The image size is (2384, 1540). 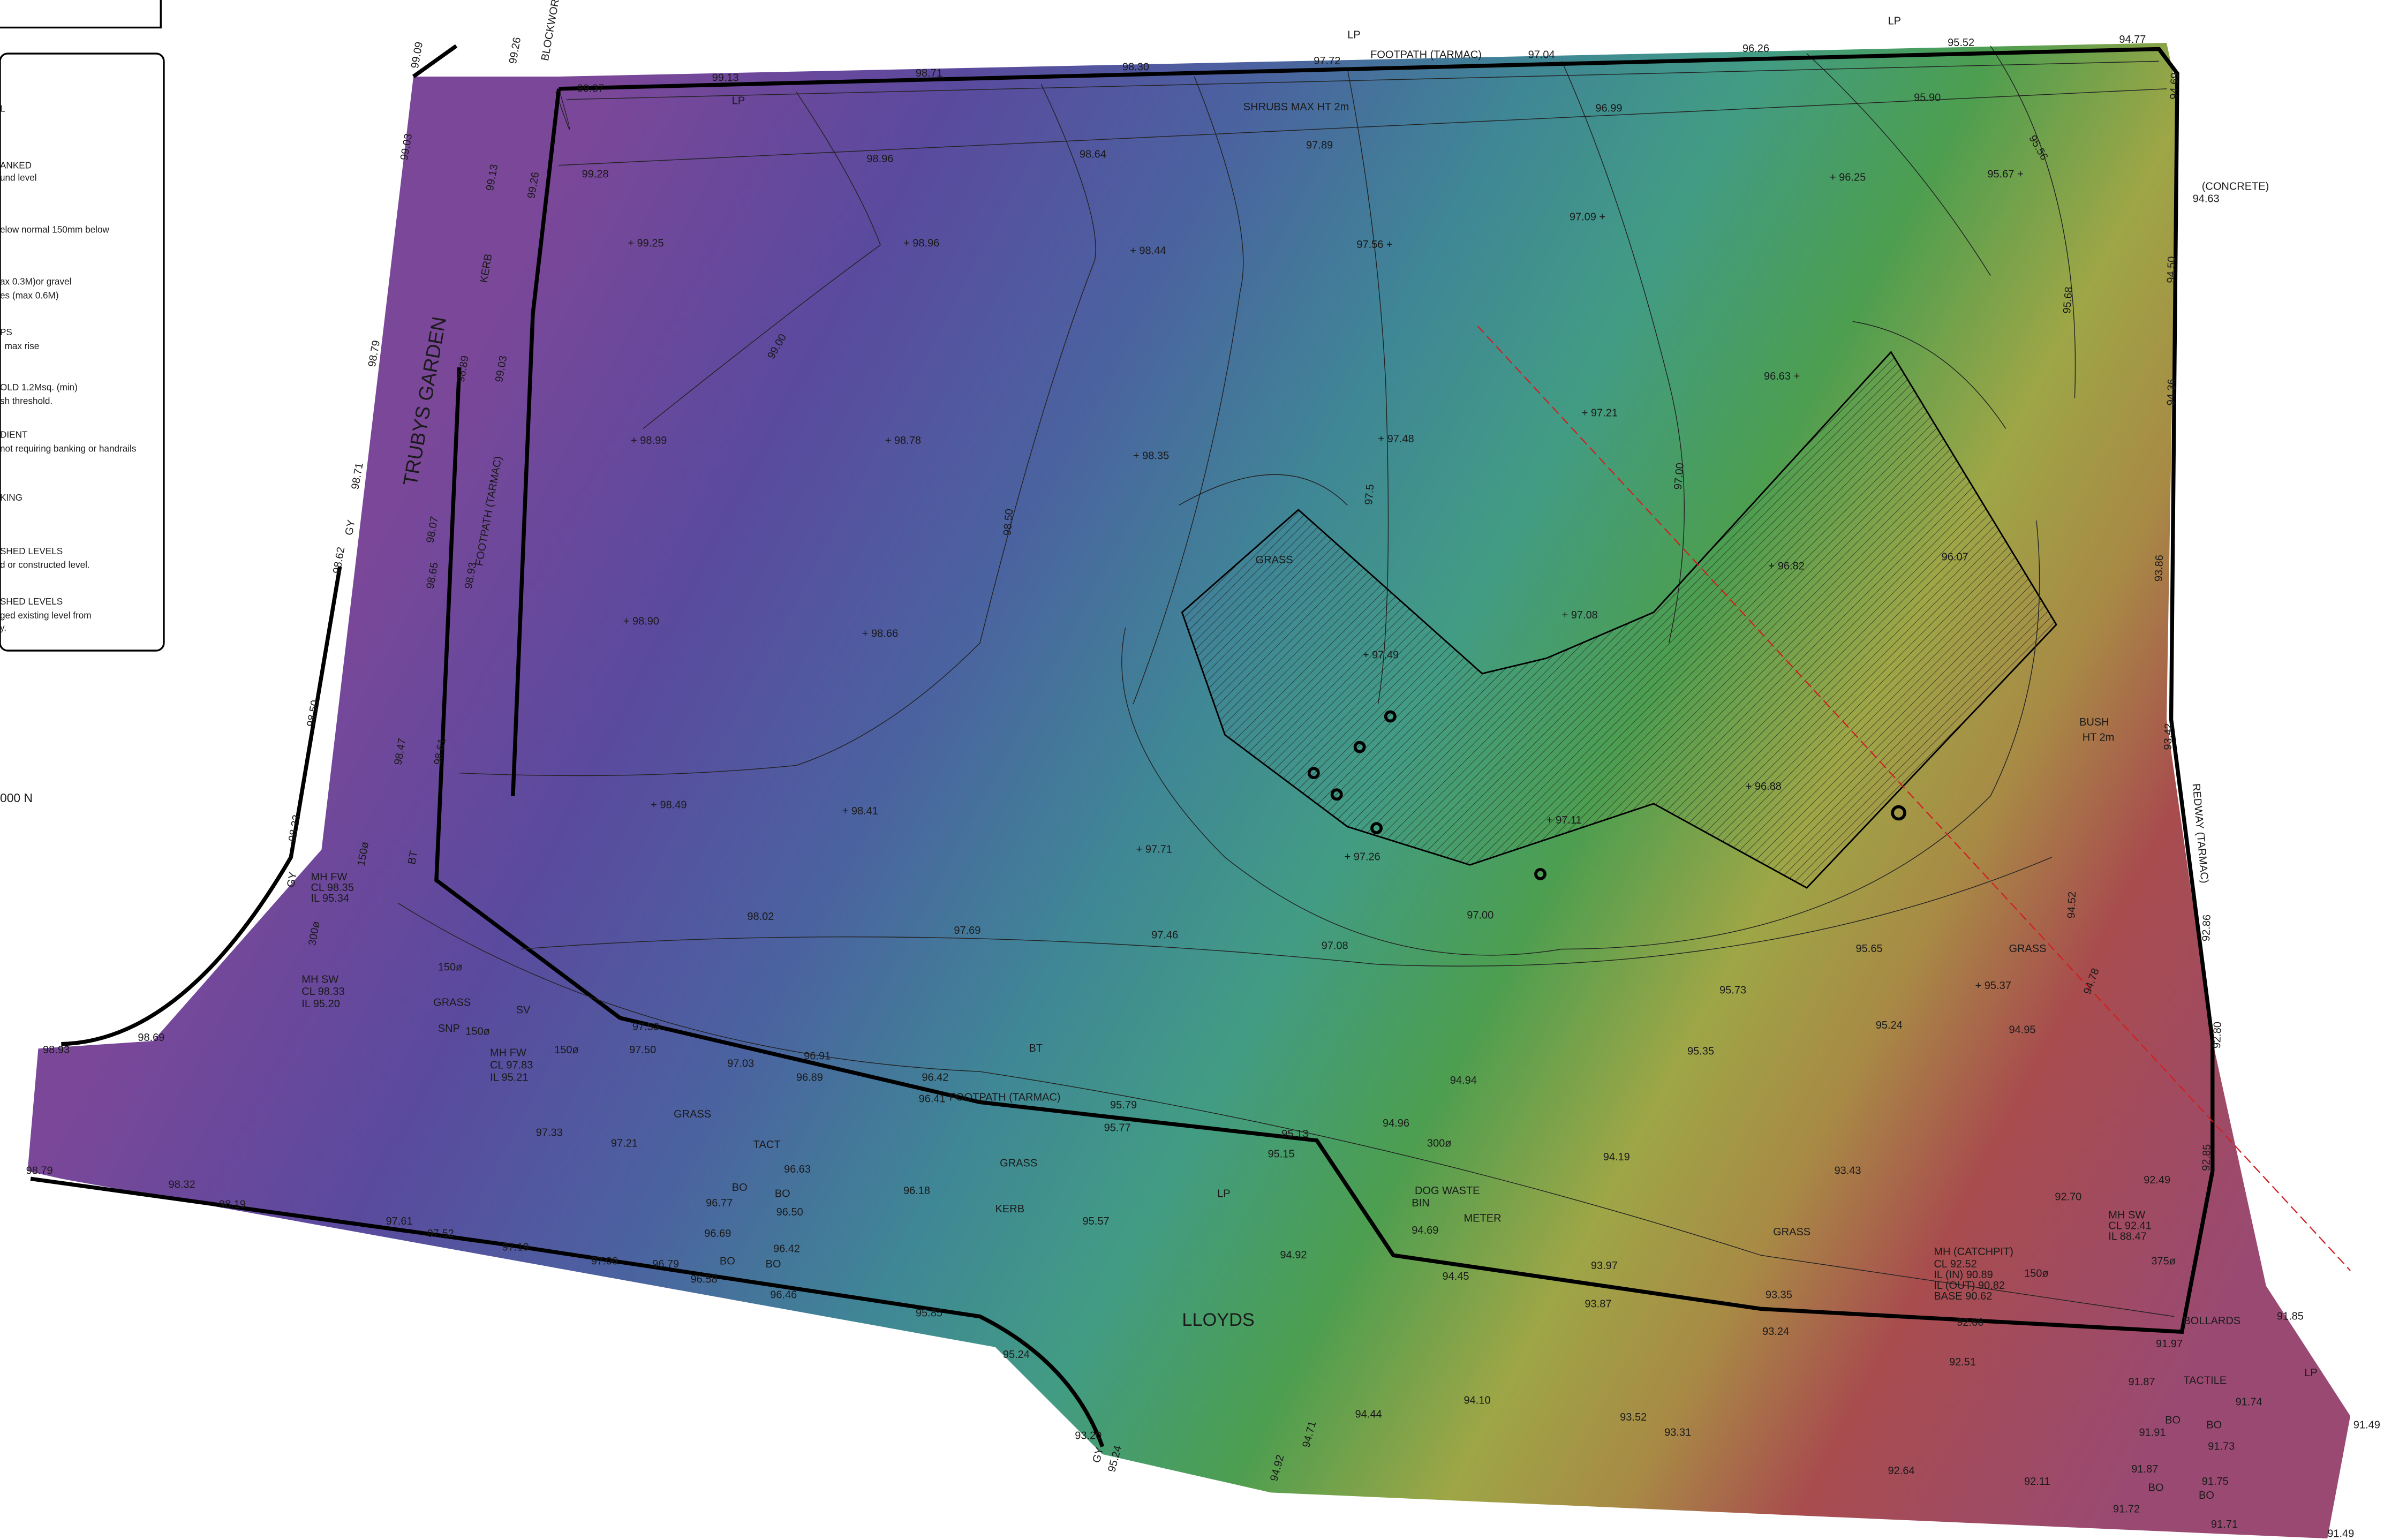 What do you see at coordinates (2163, 1261) in the screenshot?
I see `annotation: 375ø` at bounding box center [2163, 1261].